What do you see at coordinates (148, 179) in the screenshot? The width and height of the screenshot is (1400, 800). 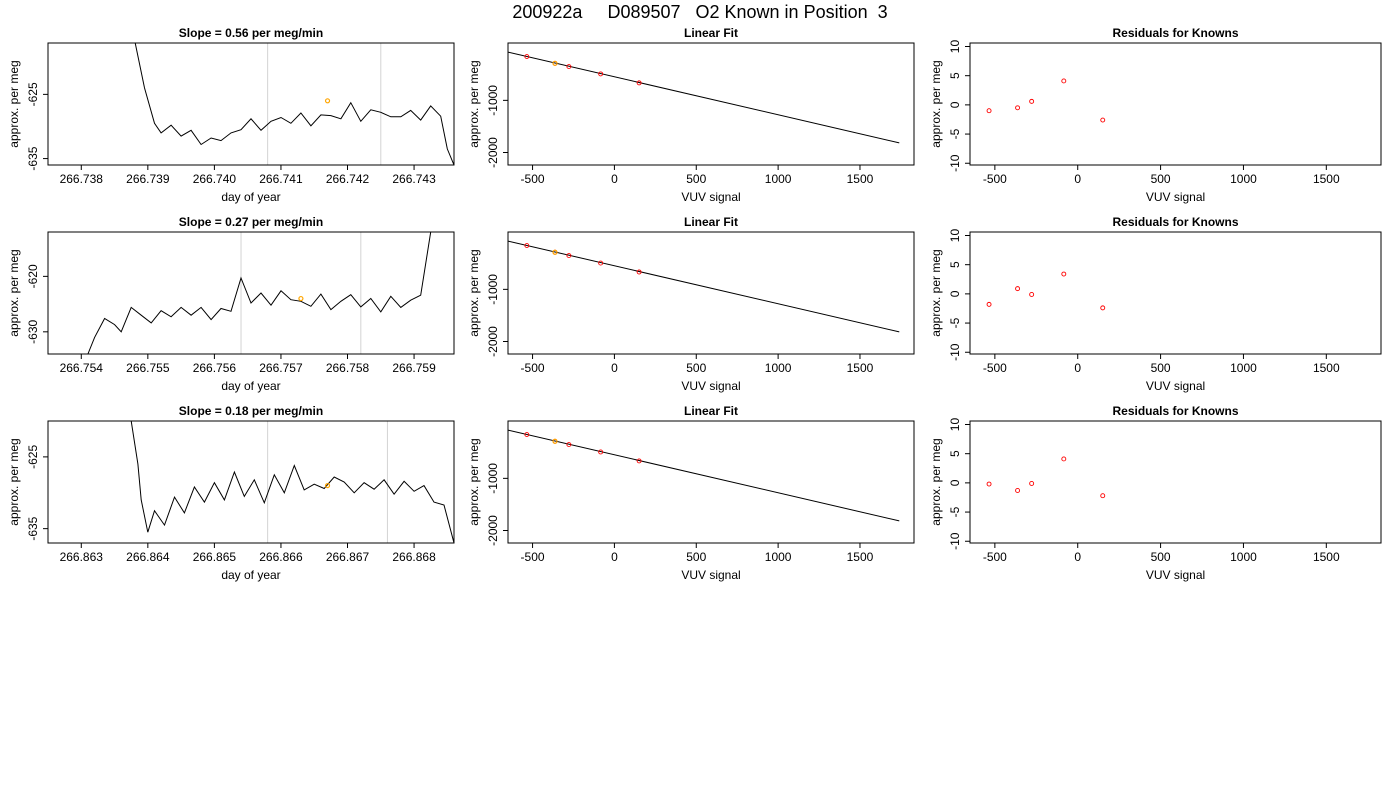 I see `x-tick-label: 266.739` at bounding box center [148, 179].